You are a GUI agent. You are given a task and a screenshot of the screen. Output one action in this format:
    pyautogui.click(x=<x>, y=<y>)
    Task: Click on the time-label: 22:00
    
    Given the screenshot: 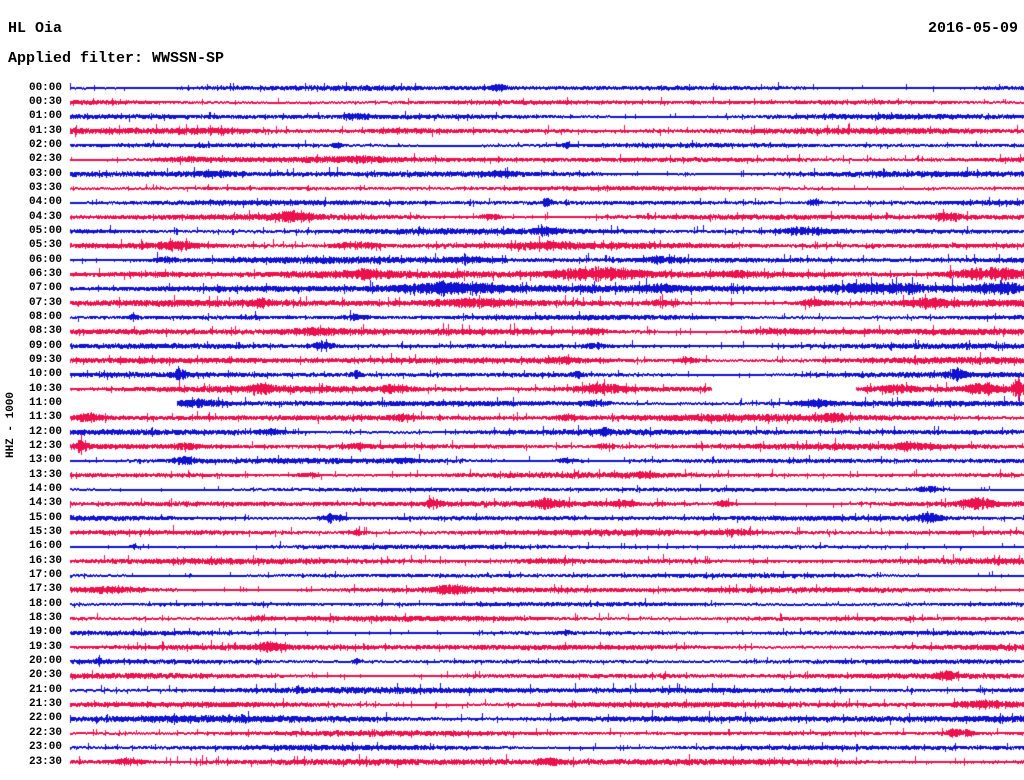 What is the action you would take?
    pyautogui.click(x=45, y=718)
    